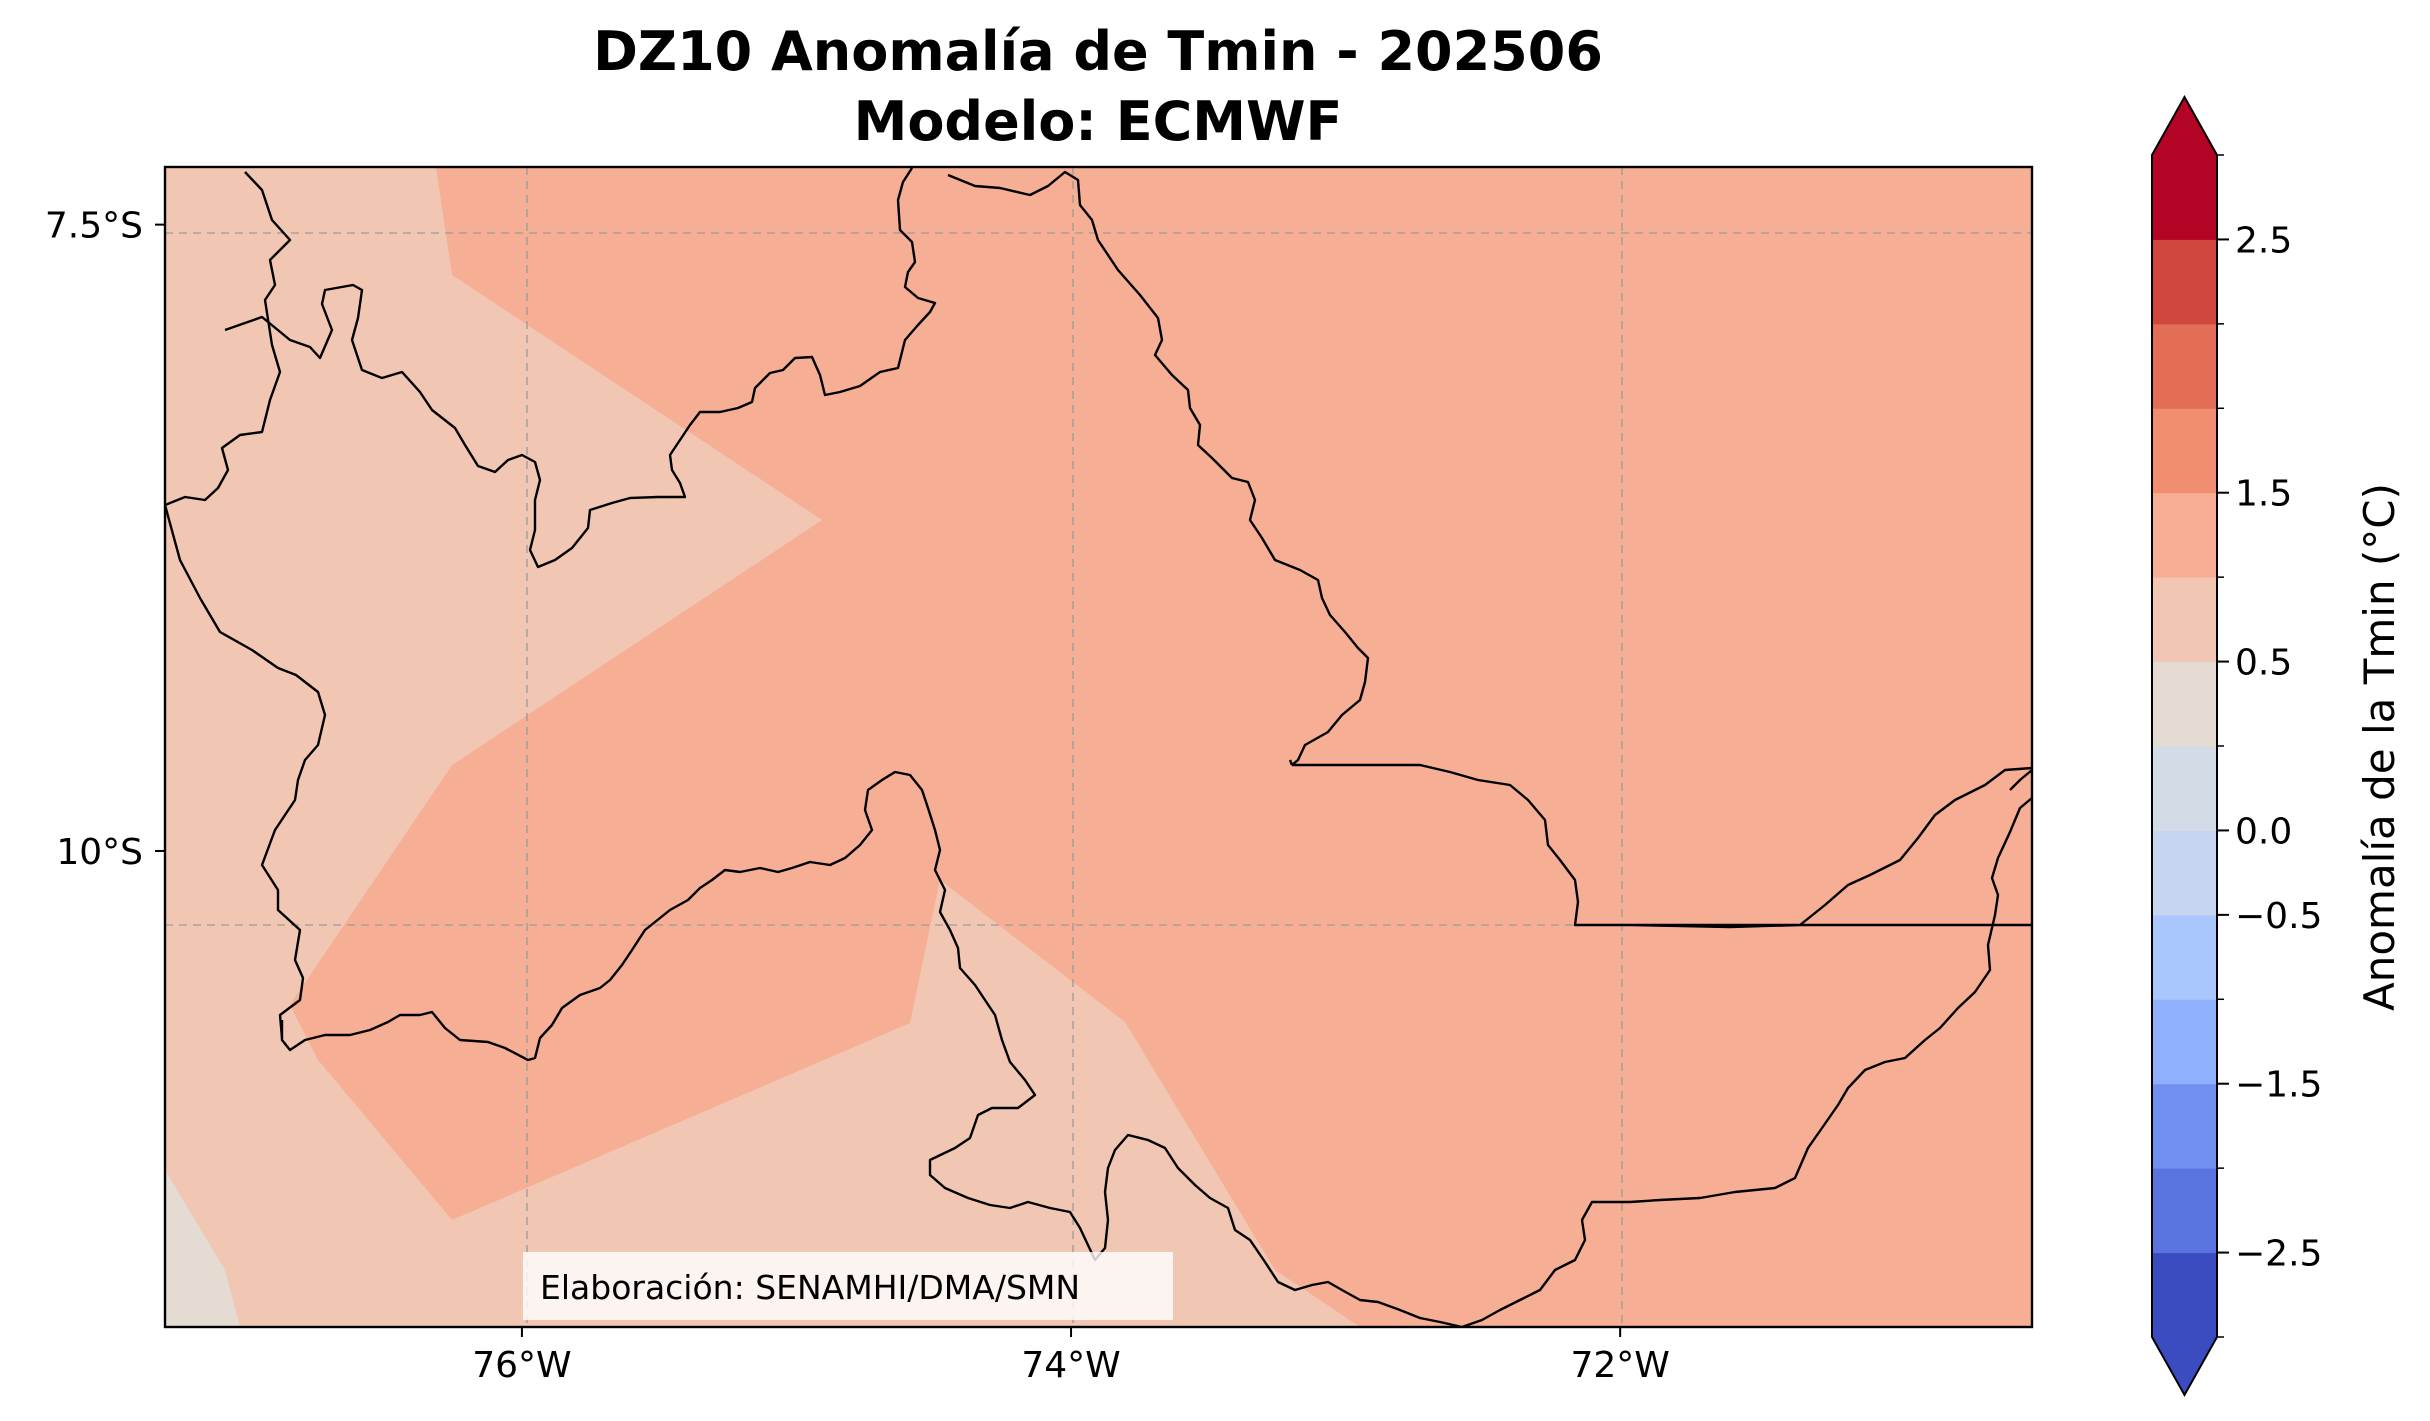 This screenshot has height=1421, width=2430. I want to click on credit-text: Elaboración: SENAMHI/DMA/SMN, so click(810, 1287).